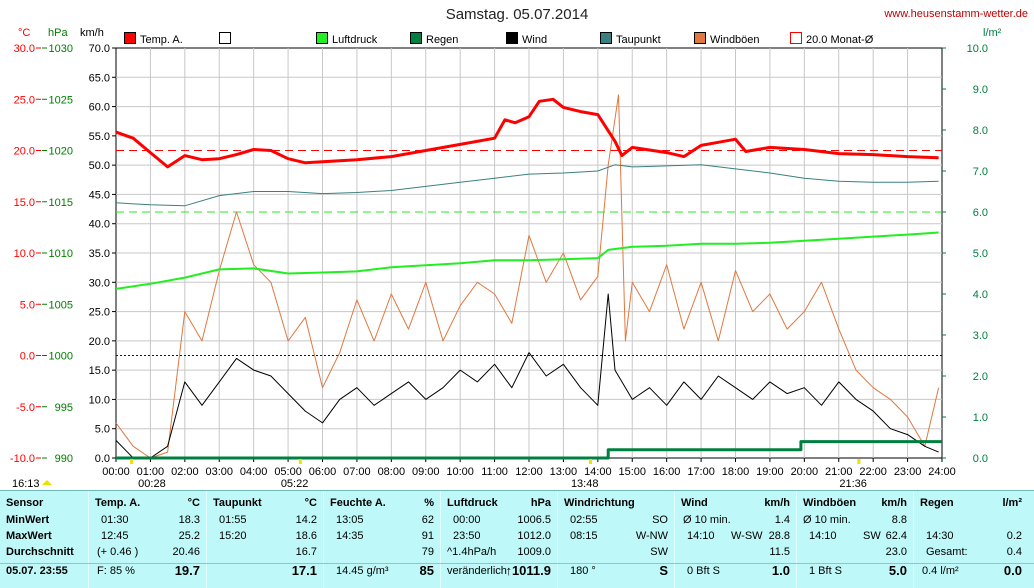 This screenshot has width=1034, height=588. Describe the element at coordinates (434, 39) in the screenshot. I see `legend-item: Regen` at that location.